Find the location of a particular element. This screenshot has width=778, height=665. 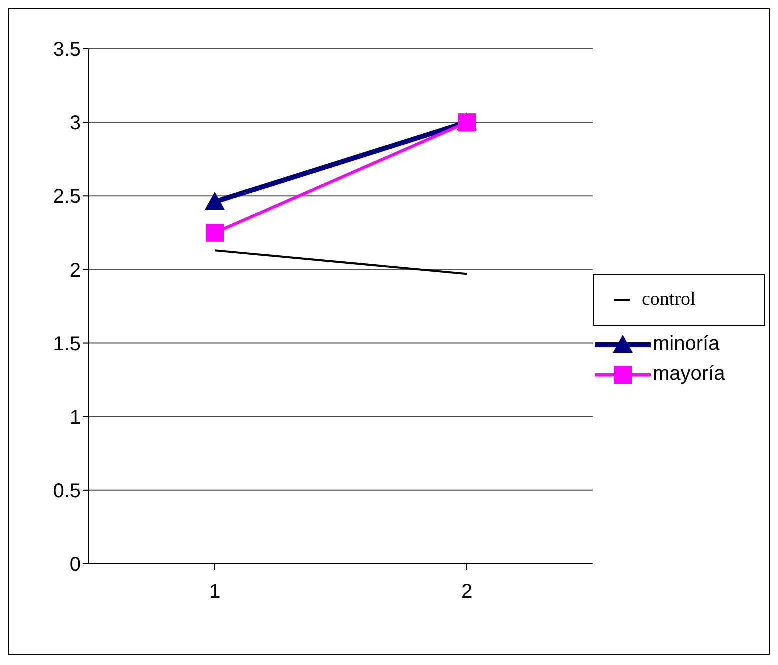

y-tick-label: 3.5 is located at coordinates (67, 50).